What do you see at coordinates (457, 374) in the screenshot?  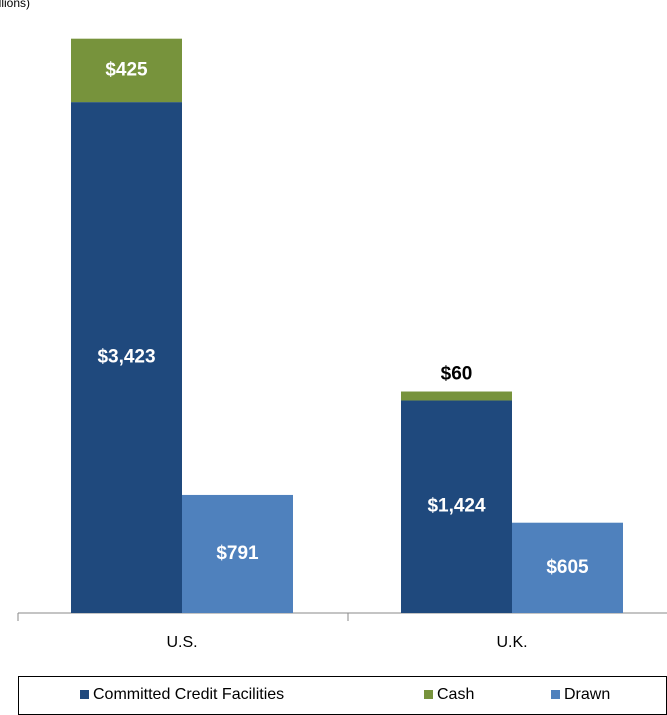 I see `data-label: $60` at bounding box center [457, 374].